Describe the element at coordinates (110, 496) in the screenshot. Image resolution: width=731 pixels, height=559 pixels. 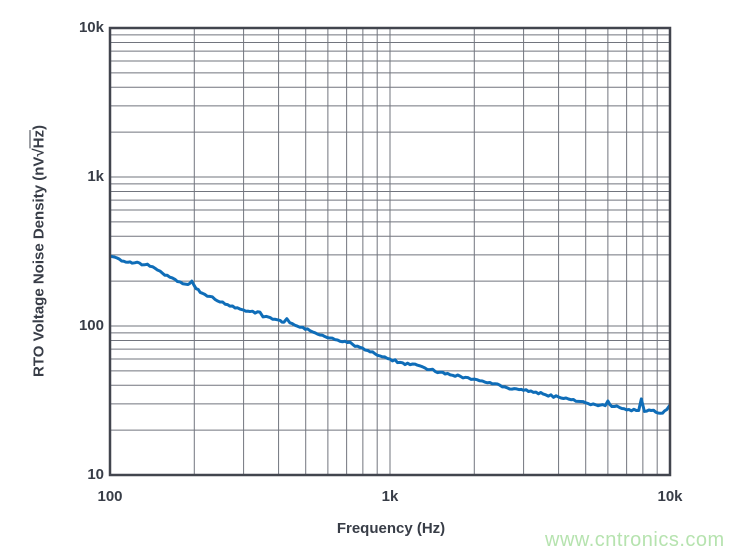
I see `x-tick-100: 100` at that location.